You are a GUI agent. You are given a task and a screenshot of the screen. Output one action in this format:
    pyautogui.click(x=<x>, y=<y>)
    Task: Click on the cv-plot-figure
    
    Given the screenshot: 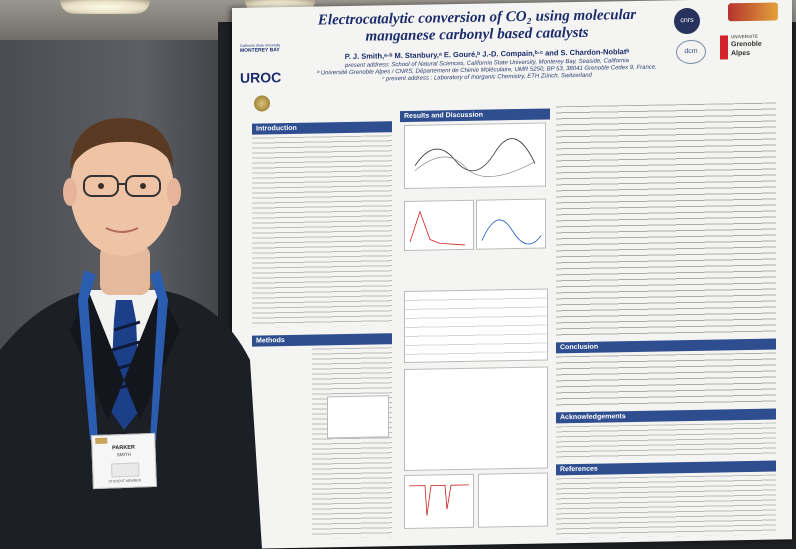 What is the action you would take?
    pyautogui.click(x=475, y=155)
    